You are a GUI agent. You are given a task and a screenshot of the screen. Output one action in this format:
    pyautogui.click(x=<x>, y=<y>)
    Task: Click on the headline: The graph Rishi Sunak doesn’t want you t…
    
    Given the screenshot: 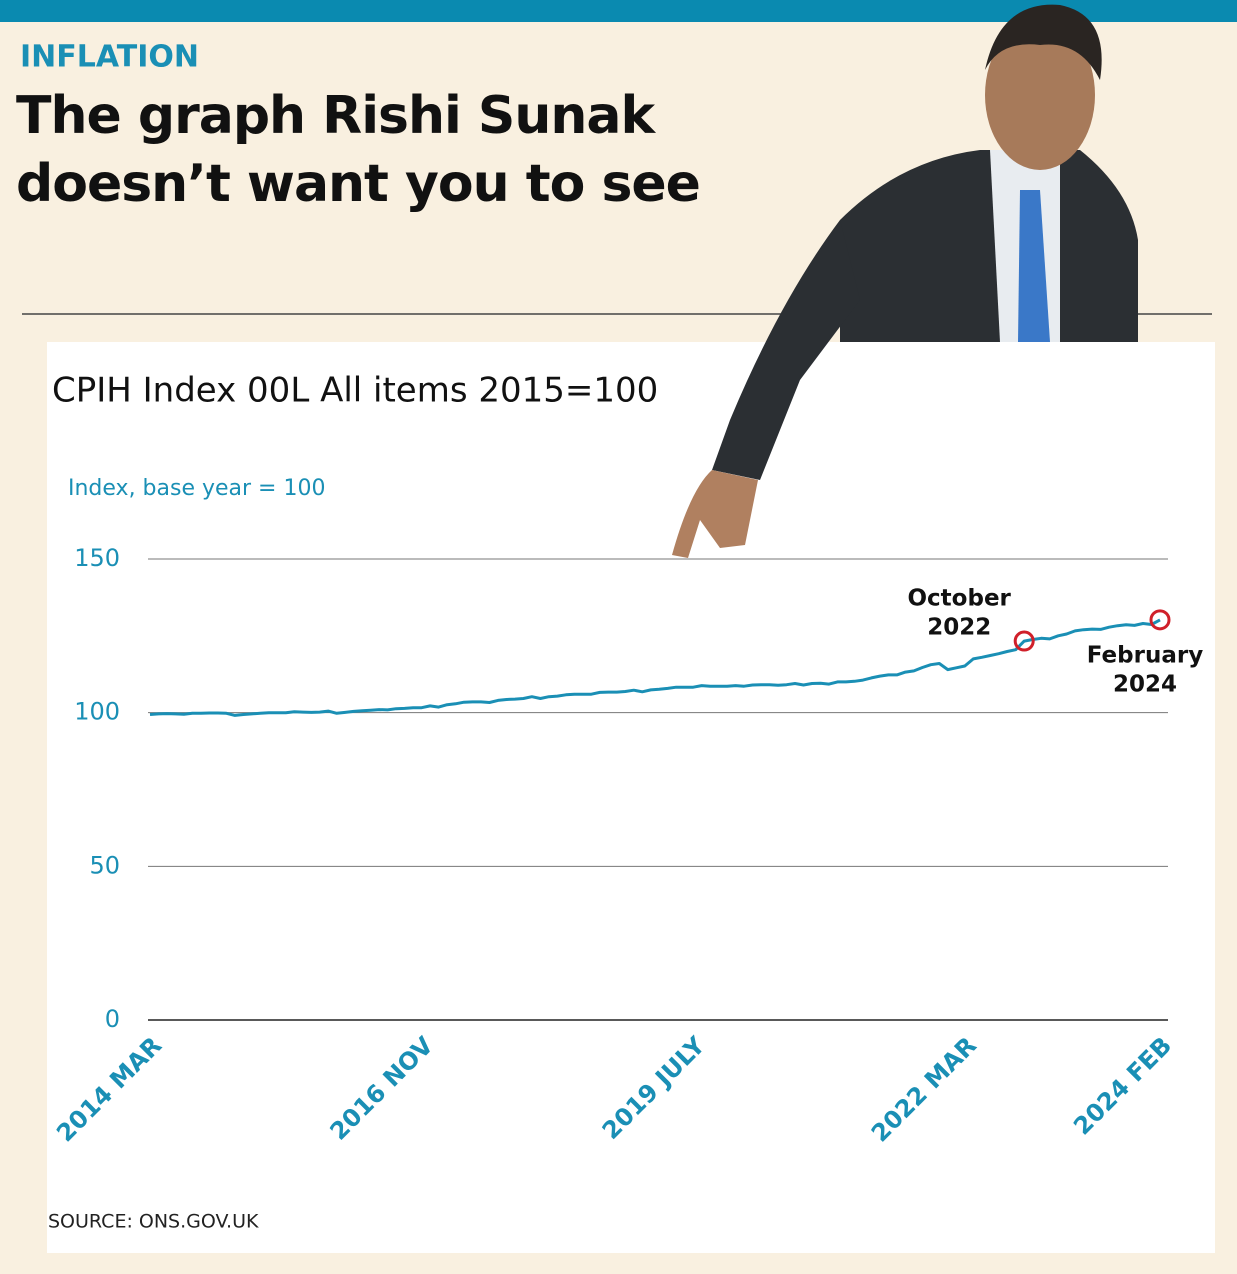 What is the action you would take?
    pyautogui.click(x=358, y=150)
    